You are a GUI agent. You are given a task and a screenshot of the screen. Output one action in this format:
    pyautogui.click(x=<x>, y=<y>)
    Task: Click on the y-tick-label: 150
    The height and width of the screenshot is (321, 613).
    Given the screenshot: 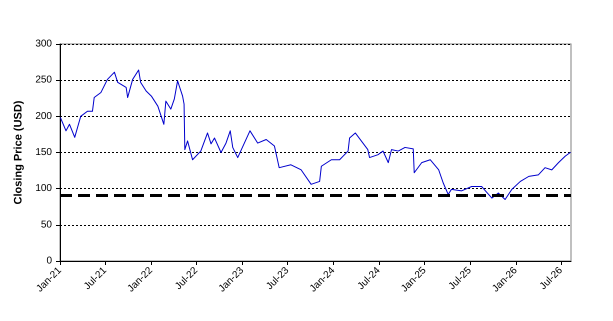 What is the action you would take?
    pyautogui.click(x=43, y=152)
    